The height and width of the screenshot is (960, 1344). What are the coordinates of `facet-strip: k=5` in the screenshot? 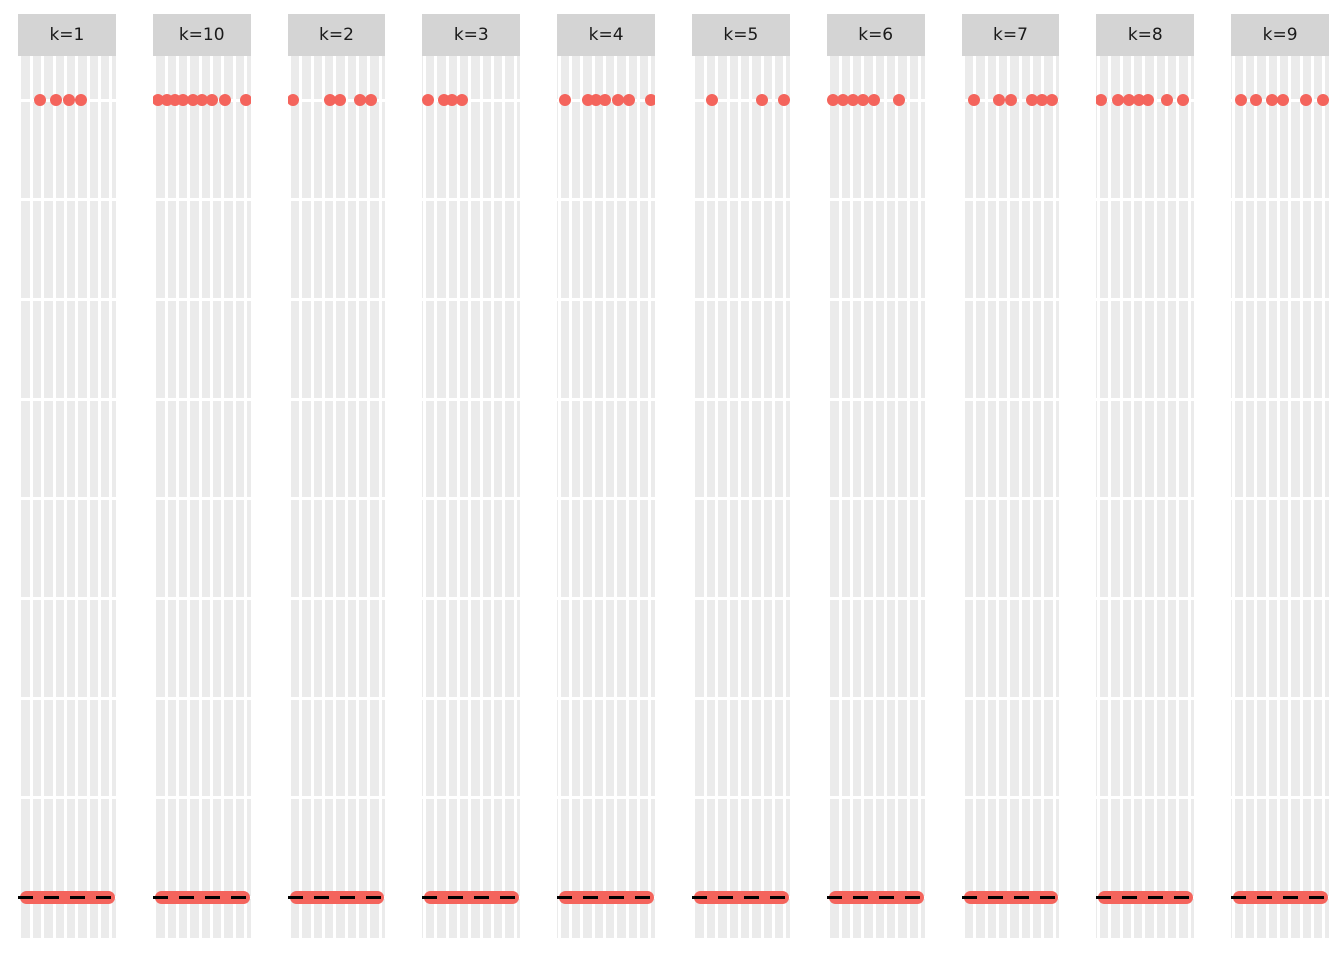 It's located at (740, 35).